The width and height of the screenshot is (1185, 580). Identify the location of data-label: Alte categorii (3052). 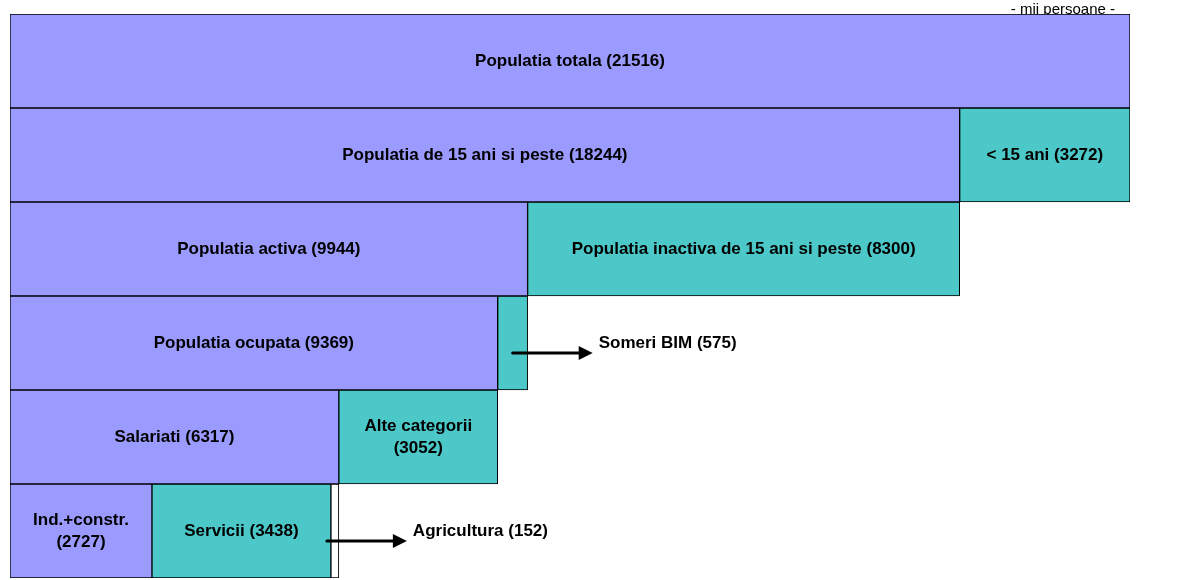
(418, 436).